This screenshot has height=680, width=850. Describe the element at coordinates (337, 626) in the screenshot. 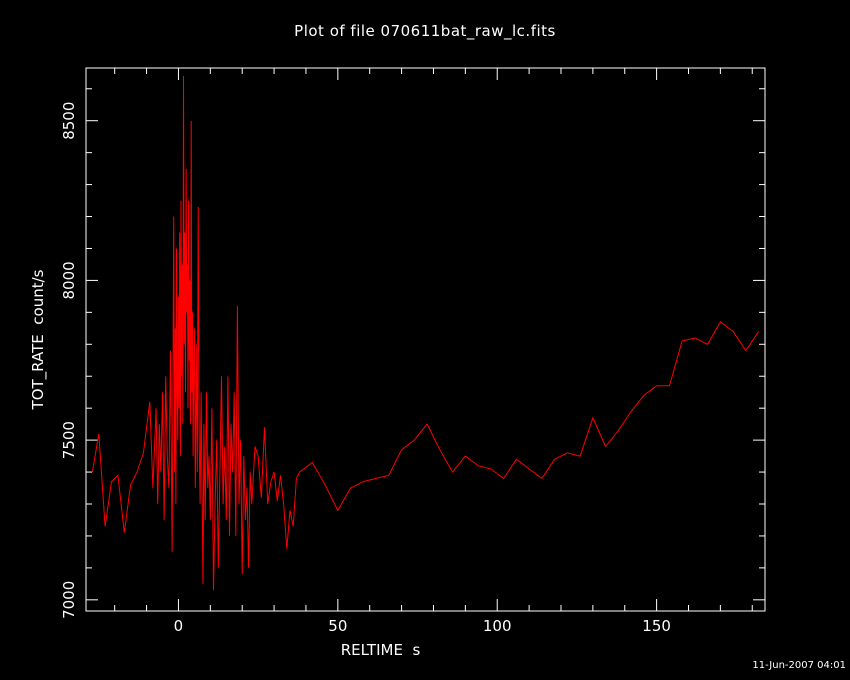

I see `x-tick-label: 50` at that location.